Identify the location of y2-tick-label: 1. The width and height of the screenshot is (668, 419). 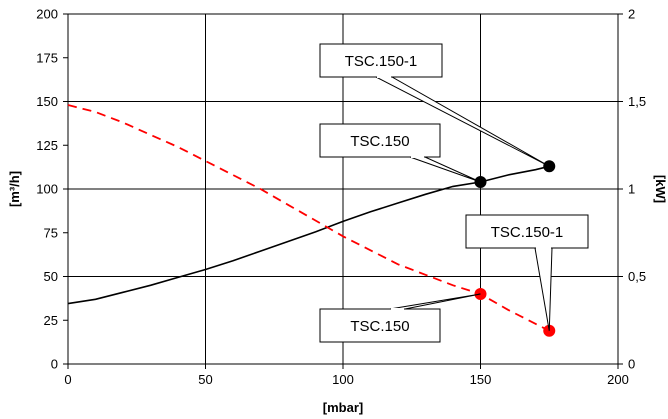
(631, 189).